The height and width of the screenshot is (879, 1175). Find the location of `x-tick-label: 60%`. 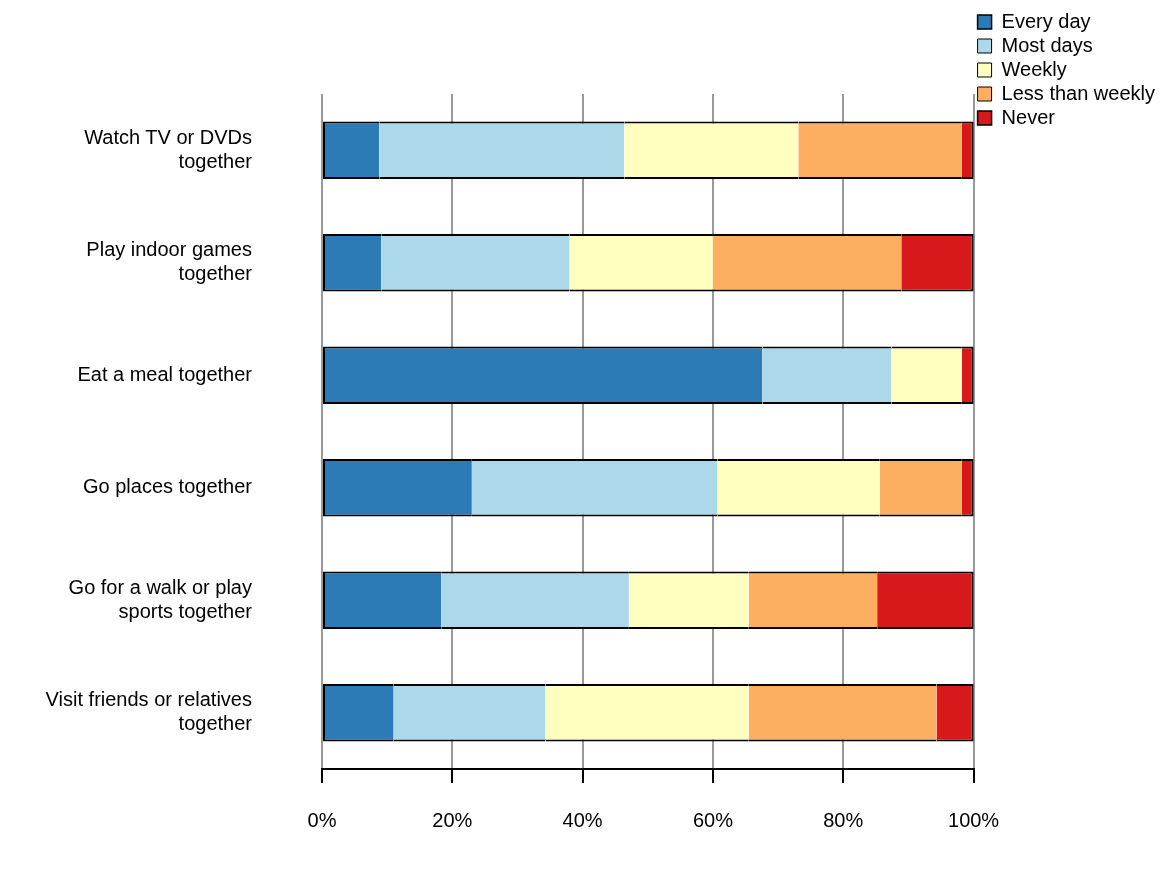

x-tick-label: 60% is located at coordinates (713, 819).